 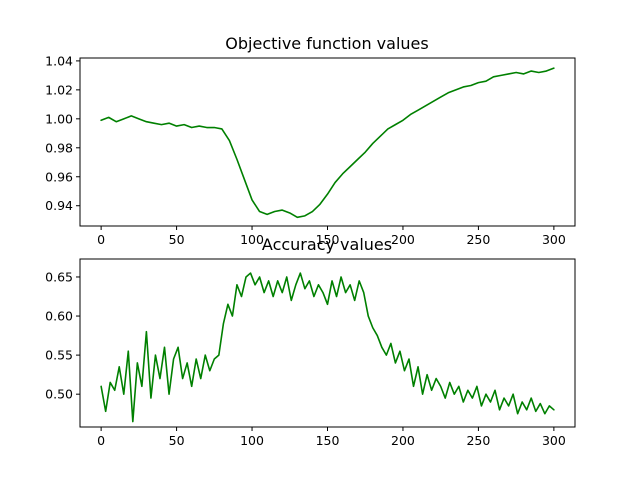 What do you see at coordinates (101, 440) in the screenshot?
I see `accuracy-x-tick-label: 0` at bounding box center [101, 440].